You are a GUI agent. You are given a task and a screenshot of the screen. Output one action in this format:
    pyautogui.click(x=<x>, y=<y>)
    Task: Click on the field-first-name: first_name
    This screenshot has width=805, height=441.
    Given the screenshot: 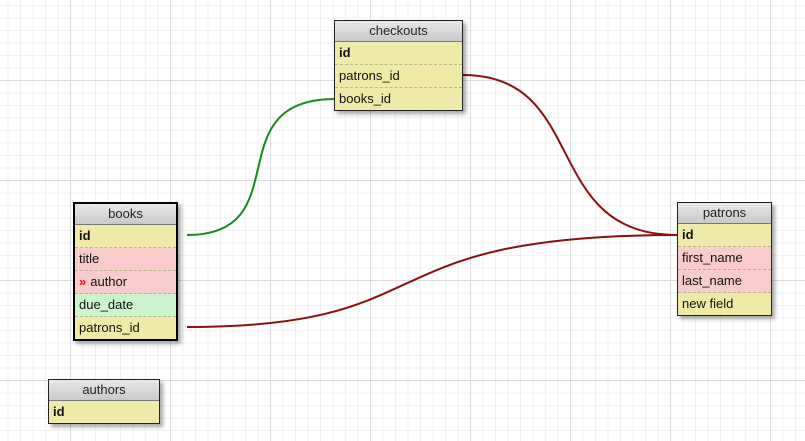 What is the action you would take?
    pyautogui.click(x=724, y=258)
    